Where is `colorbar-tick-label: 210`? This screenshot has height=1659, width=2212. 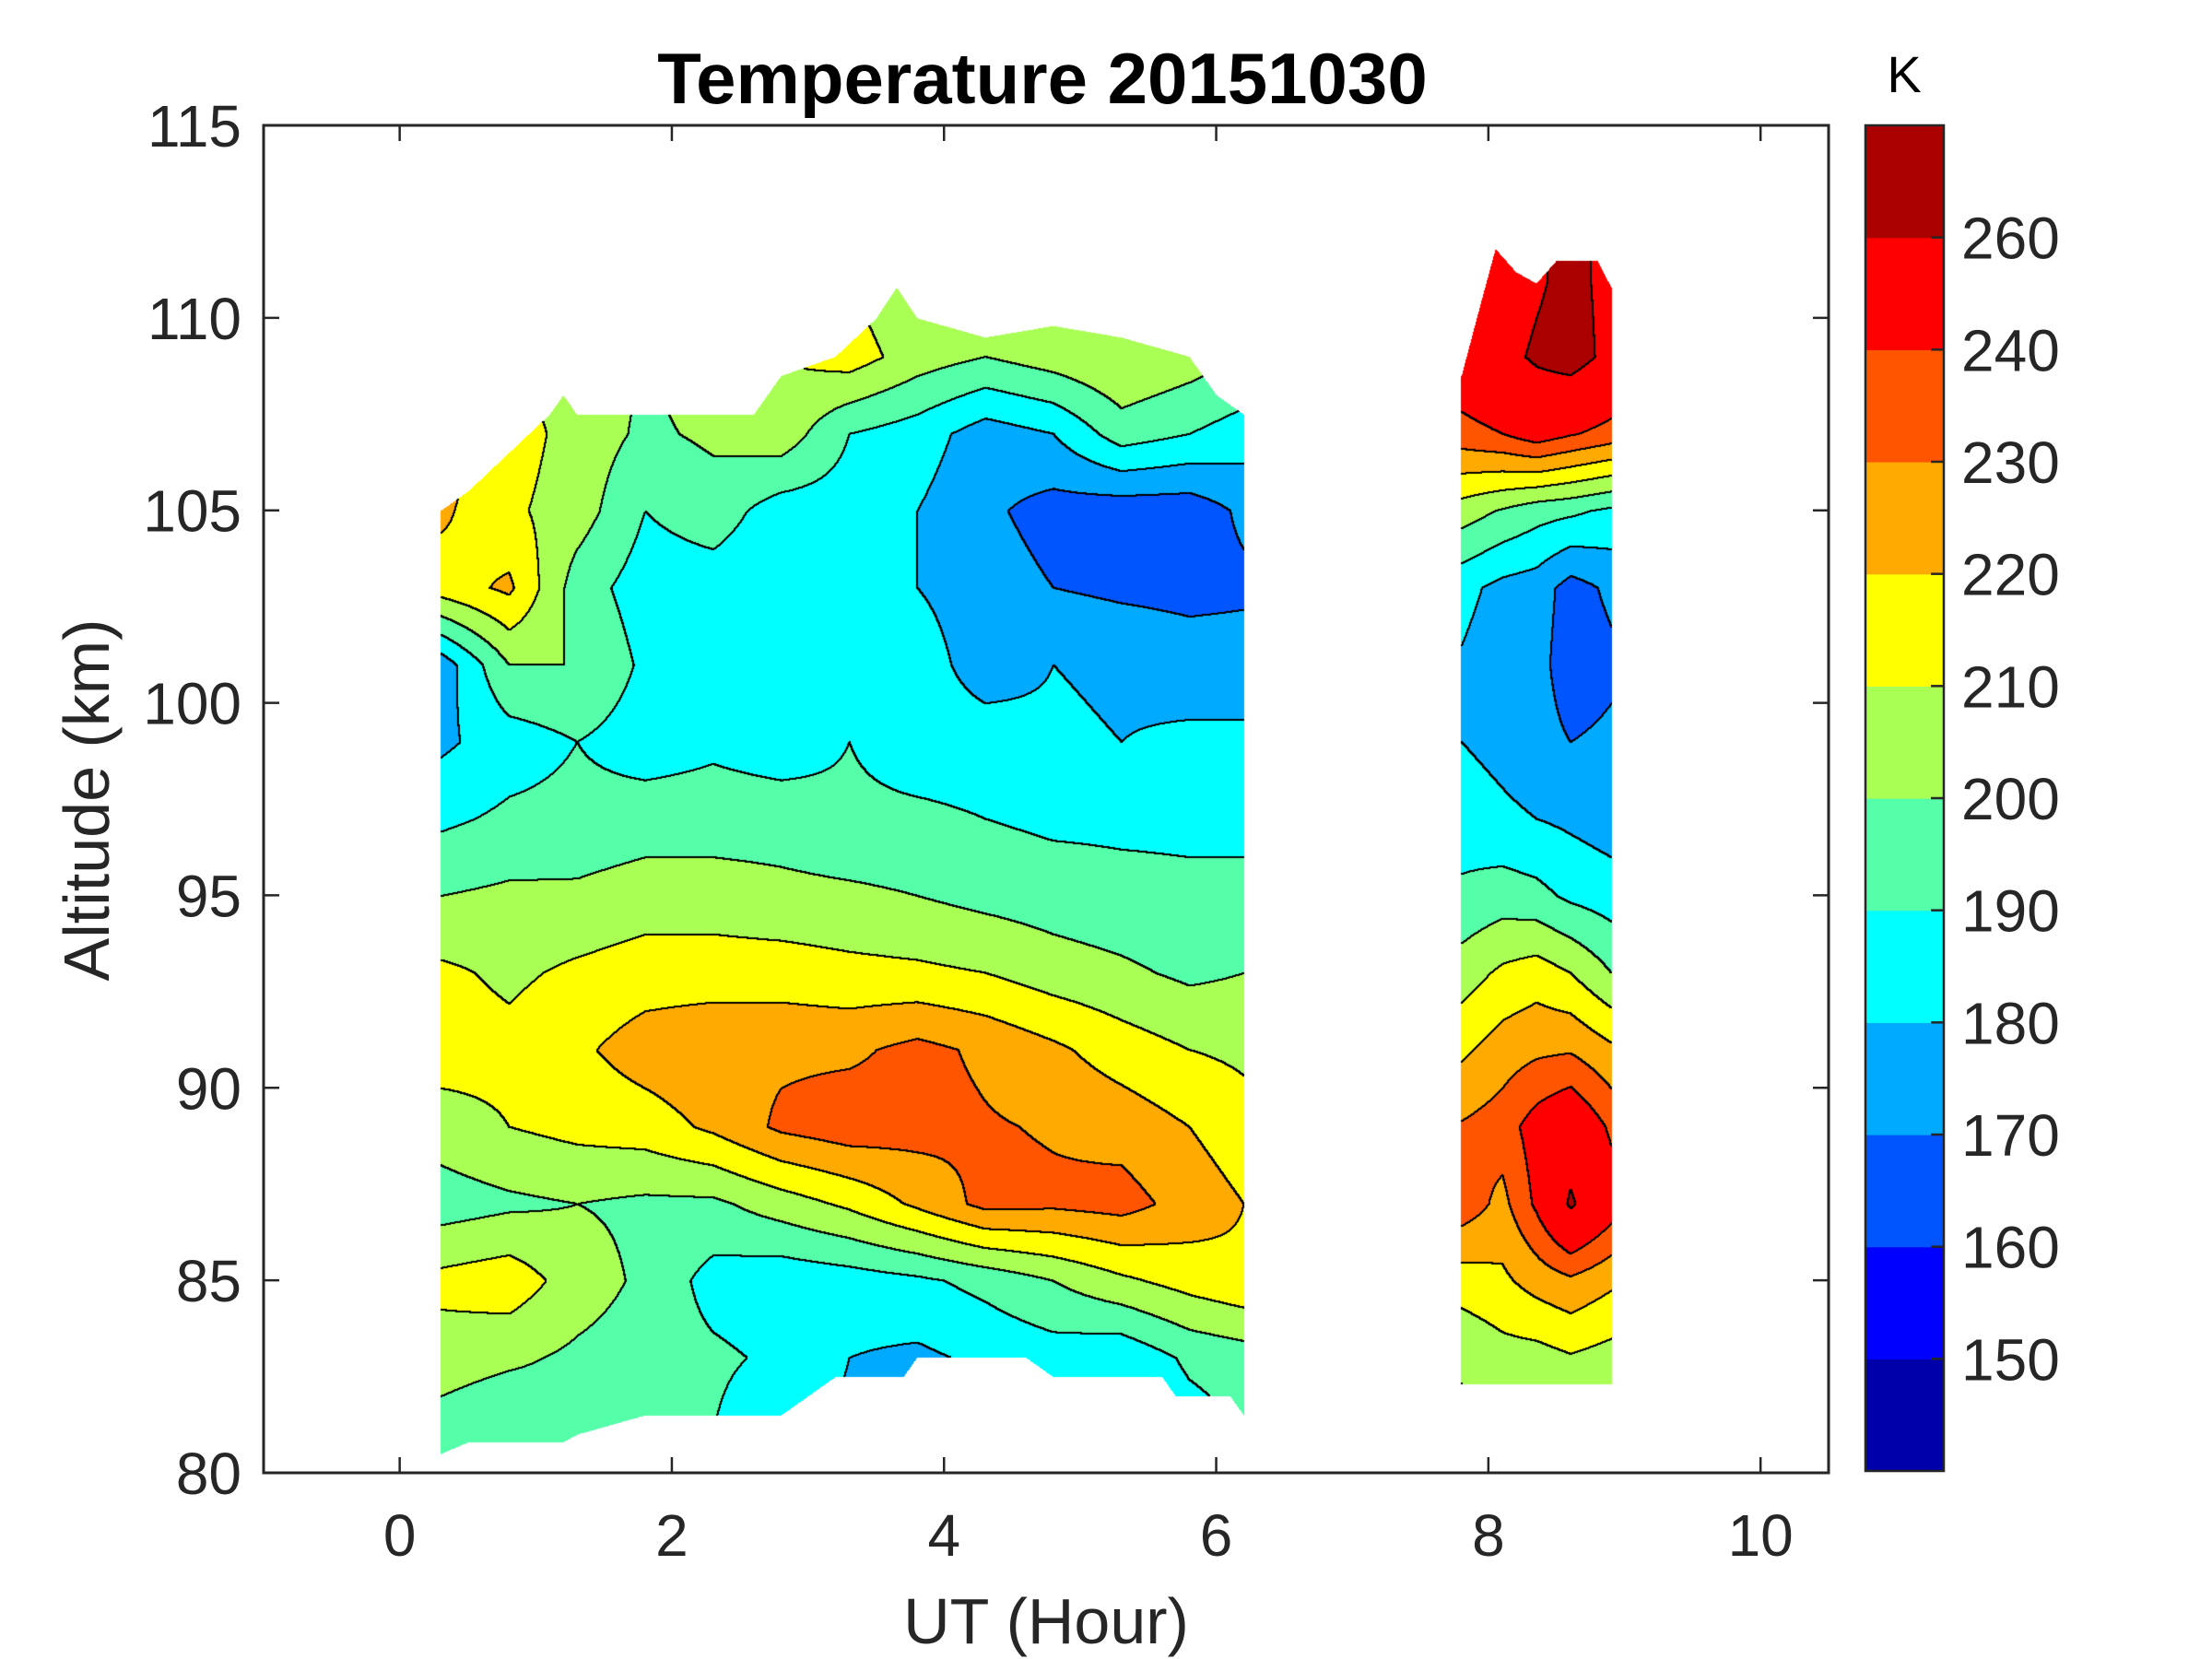 colorbar-tick-label: 210 is located at coordinates (2010, 686).